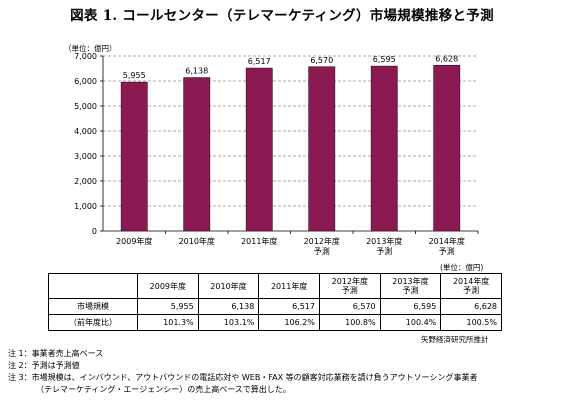 The image size is (564, 400). Describe the element at coordinates (349, 306) in the screenshot. I see `table-cell: 6,570` at that location.